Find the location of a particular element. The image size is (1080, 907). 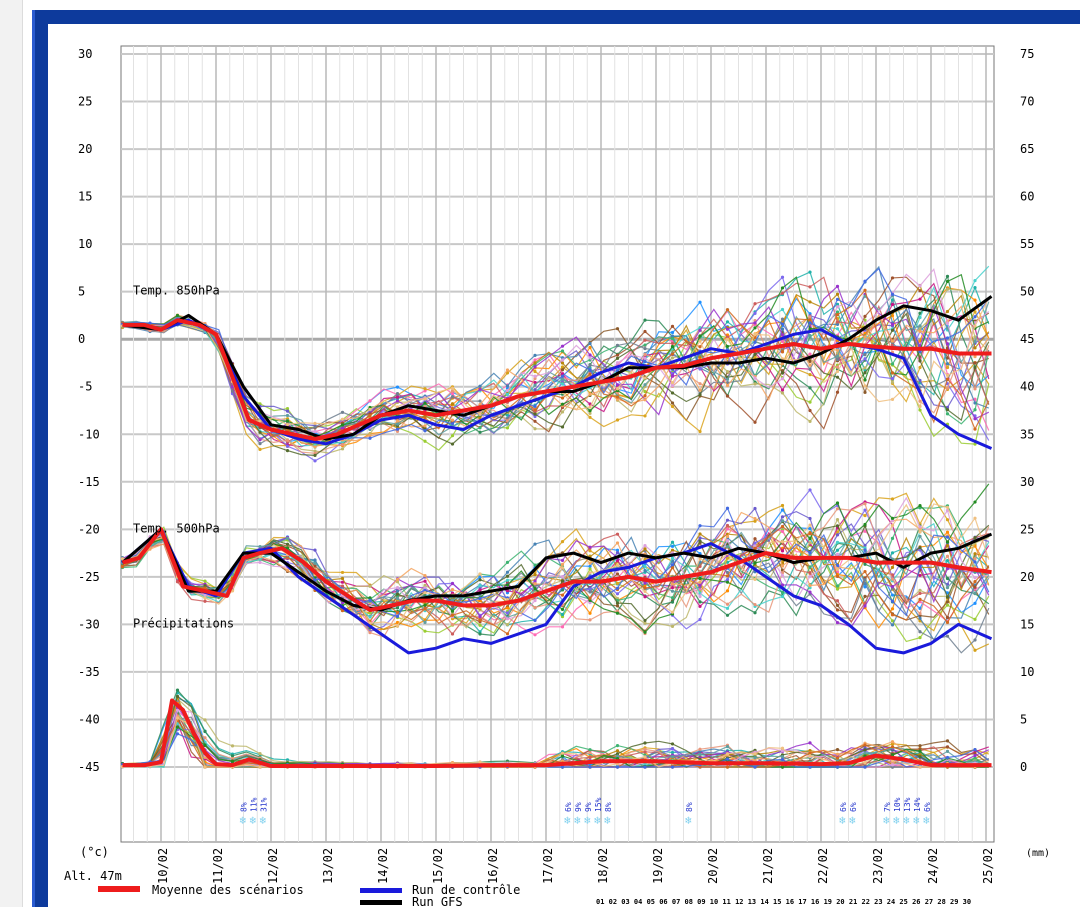

x-tick-label: 17/02 is located at coordinates (548, 866).